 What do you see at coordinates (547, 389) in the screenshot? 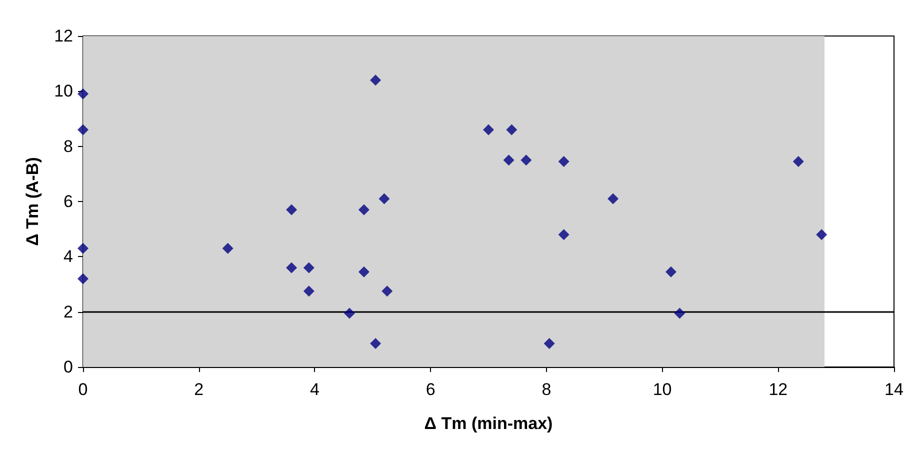
I see `x-tick-label: 8` at bounding box center [547, 389].